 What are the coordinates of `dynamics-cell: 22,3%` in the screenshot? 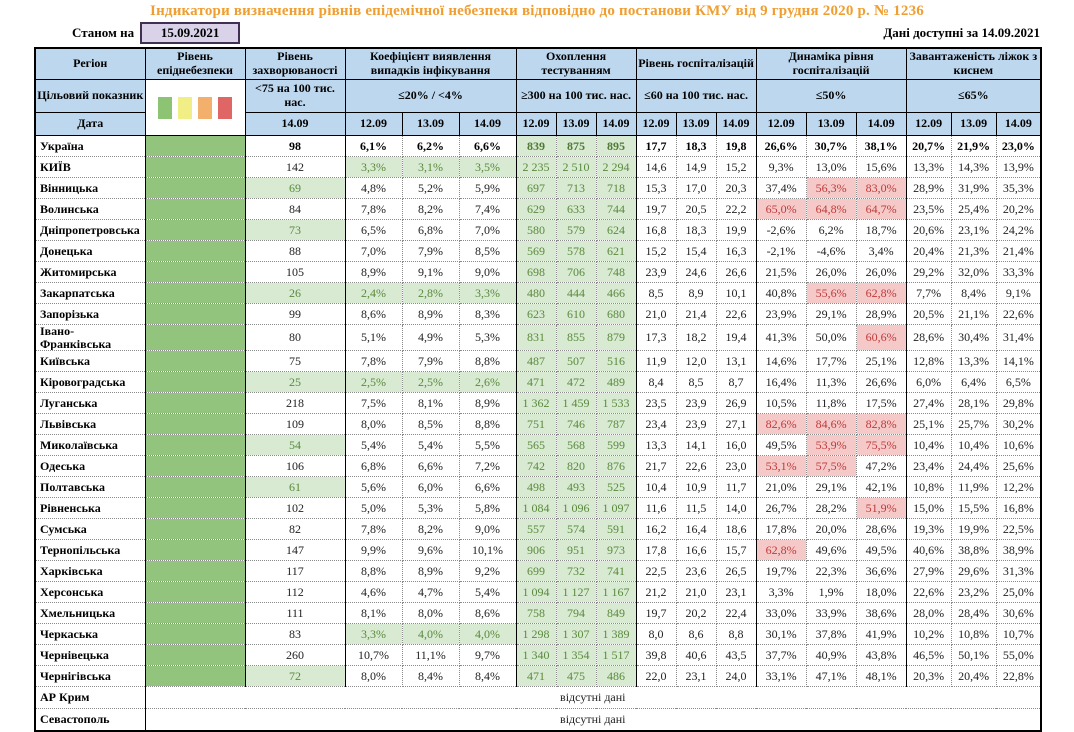 It's located at (831, 571).